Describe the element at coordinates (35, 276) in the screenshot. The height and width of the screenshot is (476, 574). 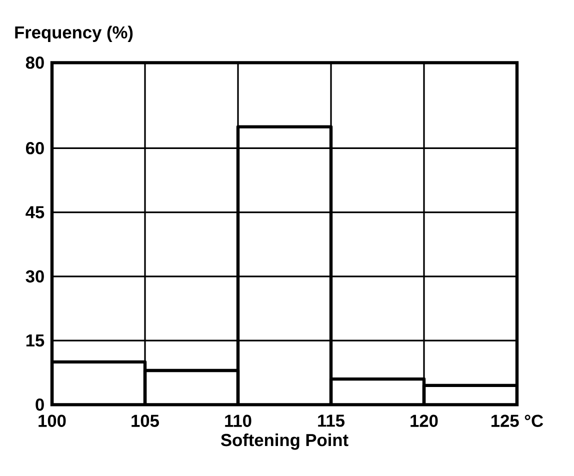
I see `y-tick-label: 30` at that location.